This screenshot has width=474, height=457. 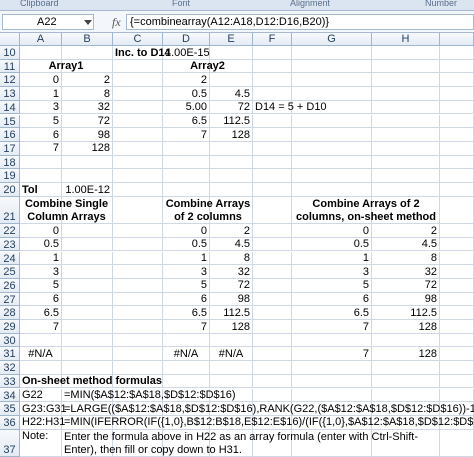 What do you see at coordinates (10, 121) in the screenshot?
I see `row-header: 15` at bounding box center [10, 121].